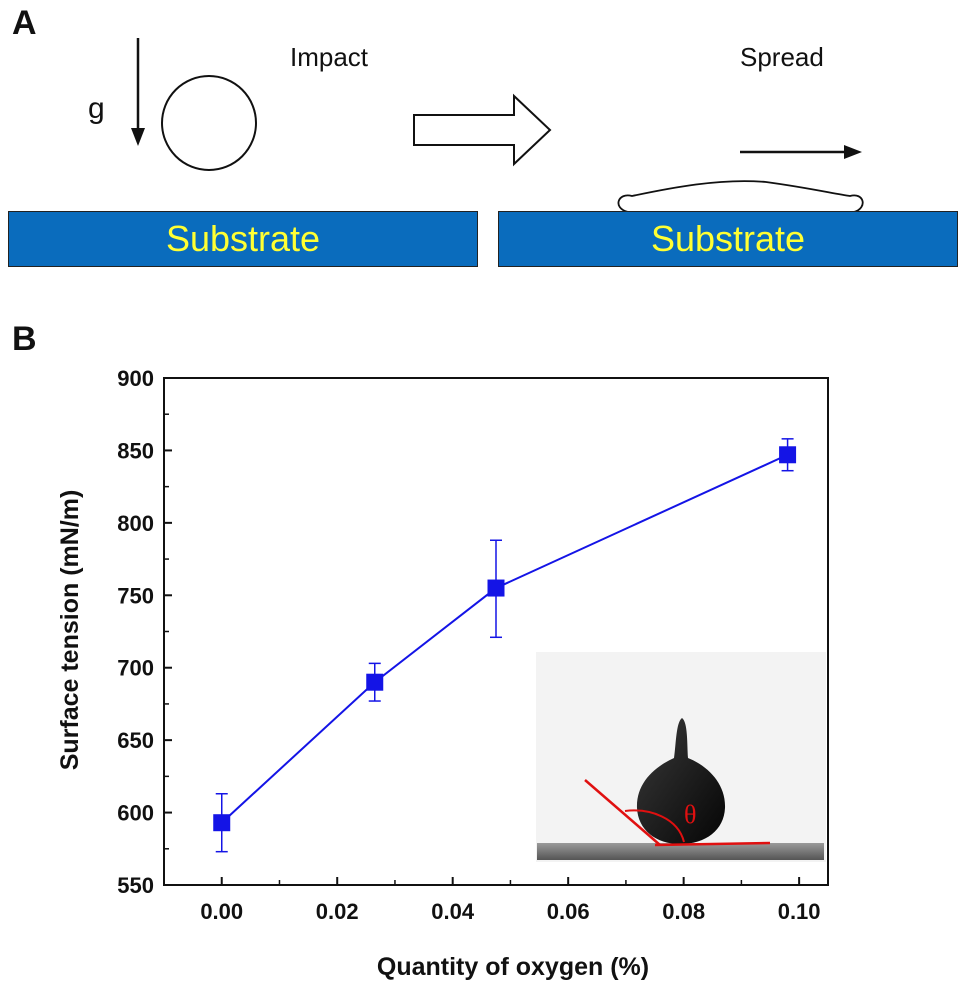 The height and width of the screenshot is (983, 958). Describe the element at coordinates (654, 826) in the screenshot. I see `inset-angle-arc` at that location.